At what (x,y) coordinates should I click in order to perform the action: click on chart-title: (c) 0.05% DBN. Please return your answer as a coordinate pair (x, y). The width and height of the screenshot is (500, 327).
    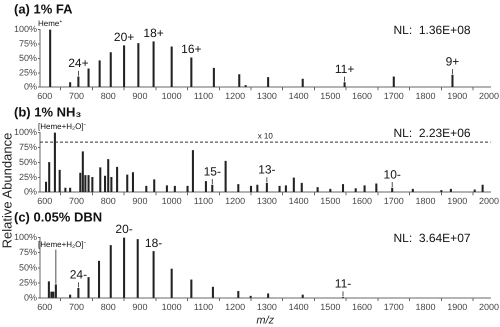
    Looking at the image, I should click on (58, 216).